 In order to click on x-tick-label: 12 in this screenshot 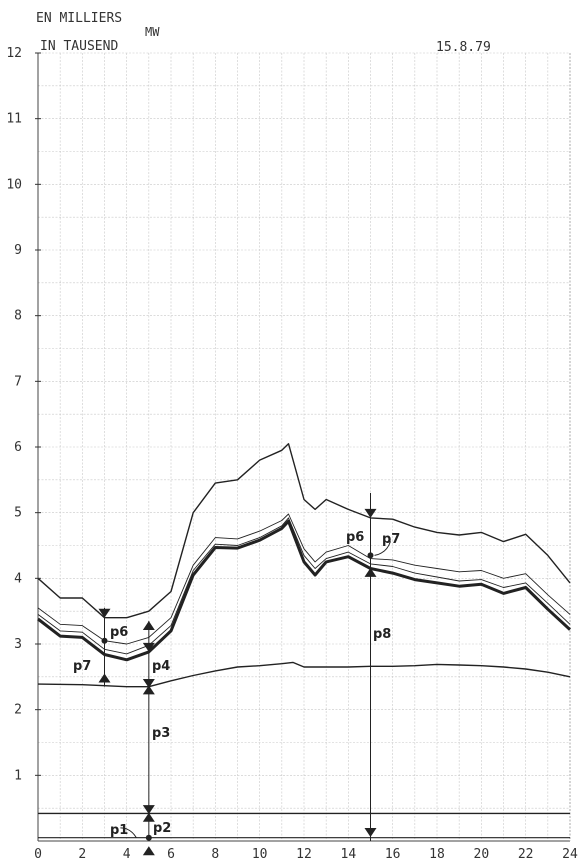, I will do `click(304, 854)`.